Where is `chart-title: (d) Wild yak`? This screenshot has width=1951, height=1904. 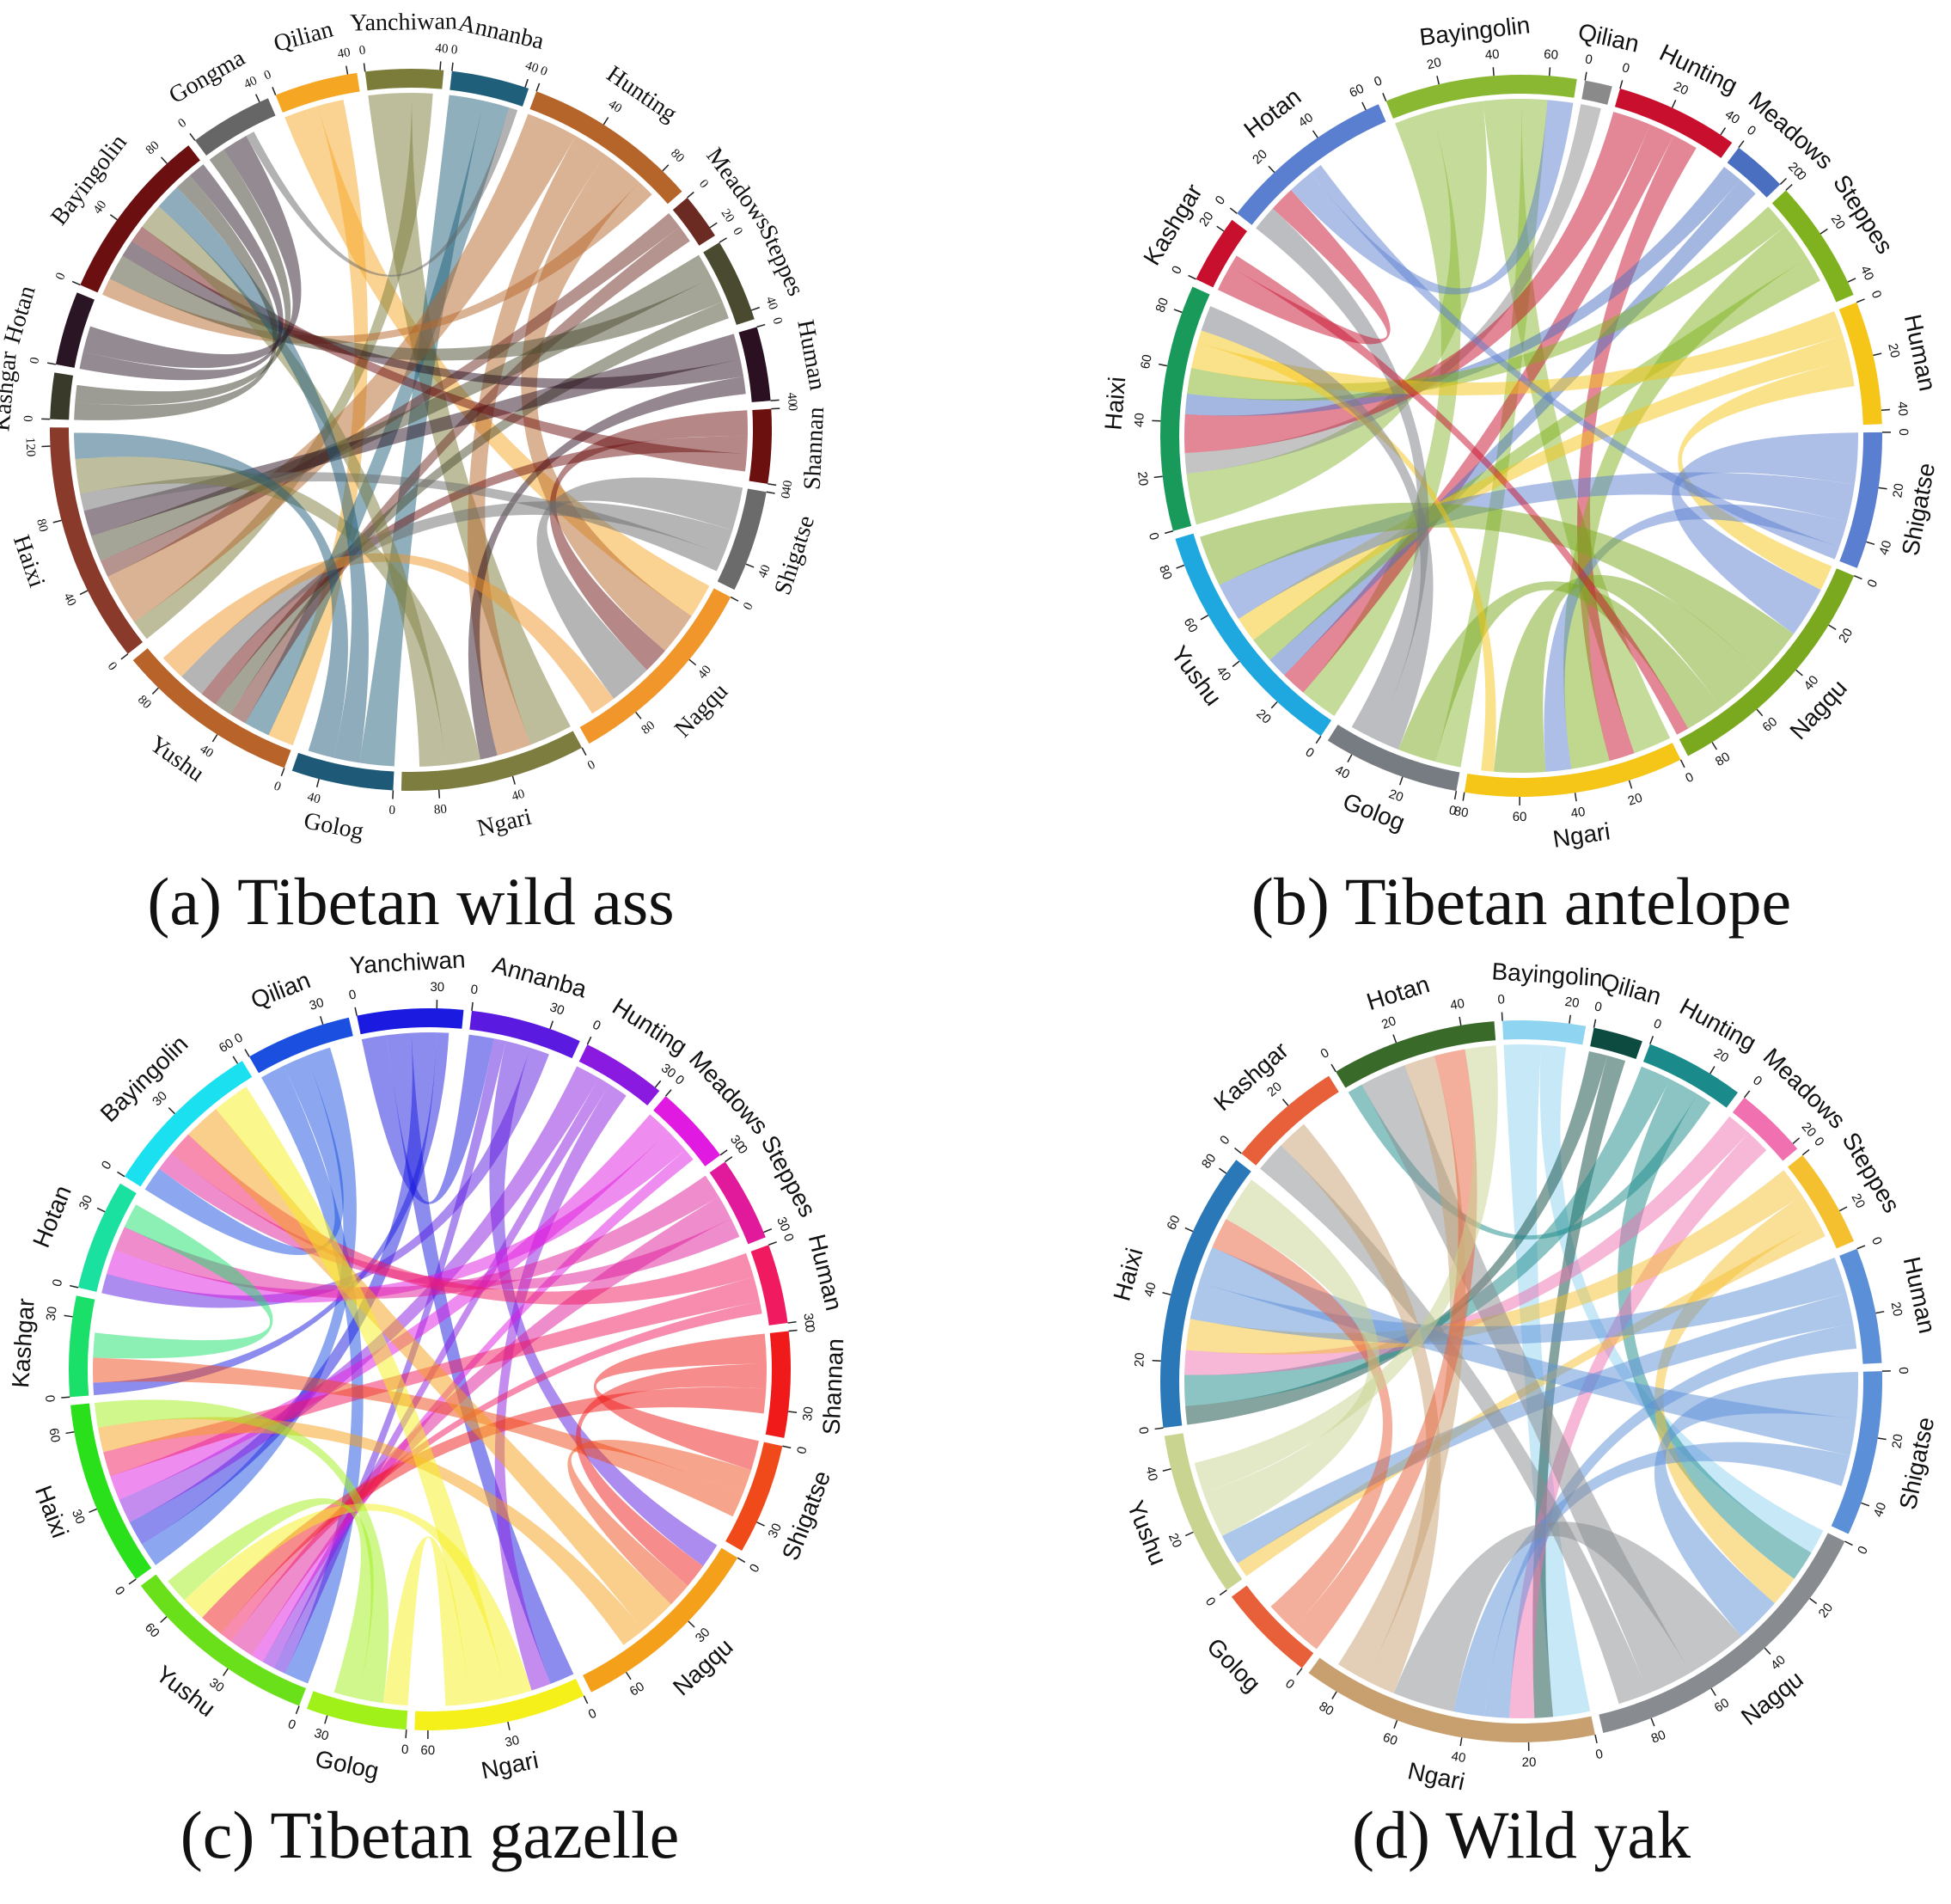 chart-title: (d) Wild yak is located at coordinates (1521, 1835).